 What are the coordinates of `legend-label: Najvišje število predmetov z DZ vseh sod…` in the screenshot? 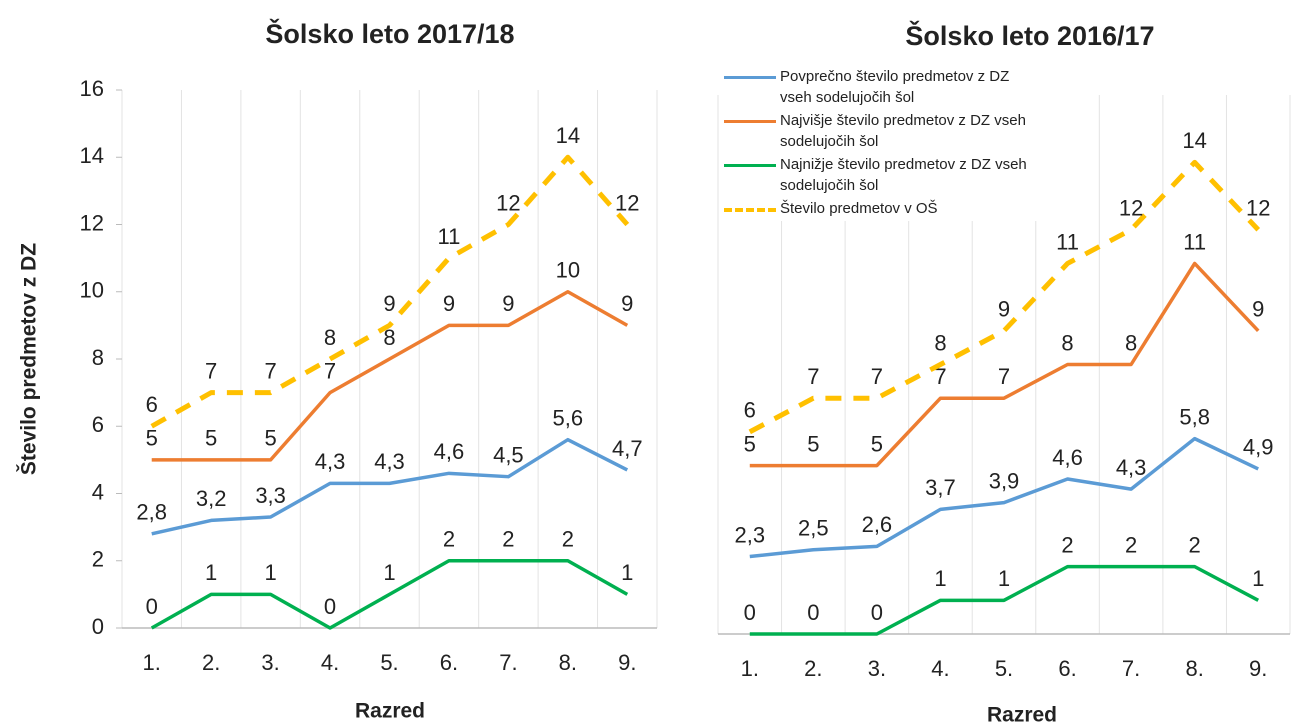 It's located at (903, 131).